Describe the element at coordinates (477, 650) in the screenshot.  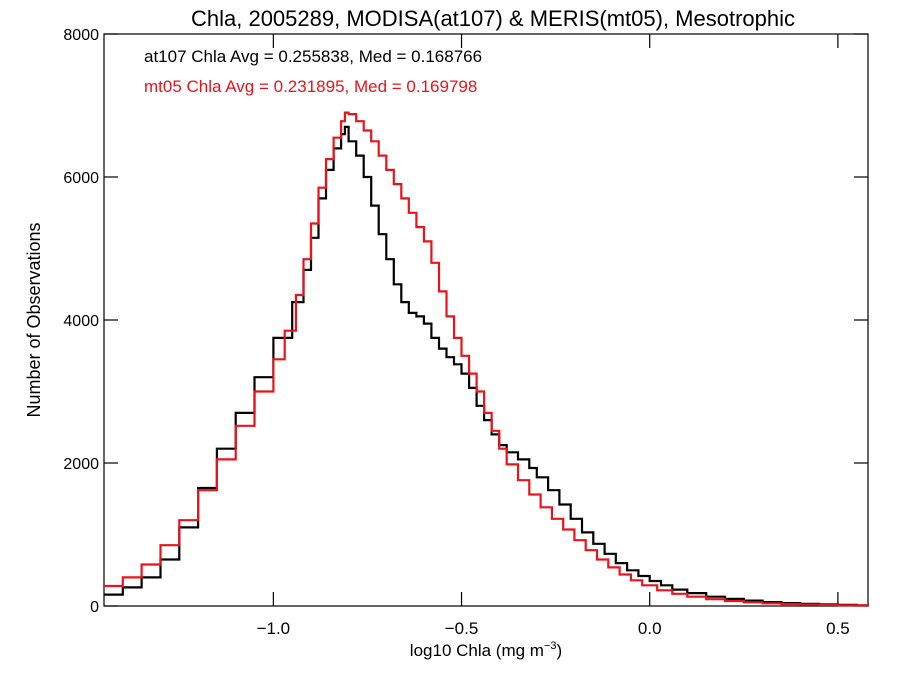
I see `x-axis-label-main: log10 Chla (mg m` at that location.